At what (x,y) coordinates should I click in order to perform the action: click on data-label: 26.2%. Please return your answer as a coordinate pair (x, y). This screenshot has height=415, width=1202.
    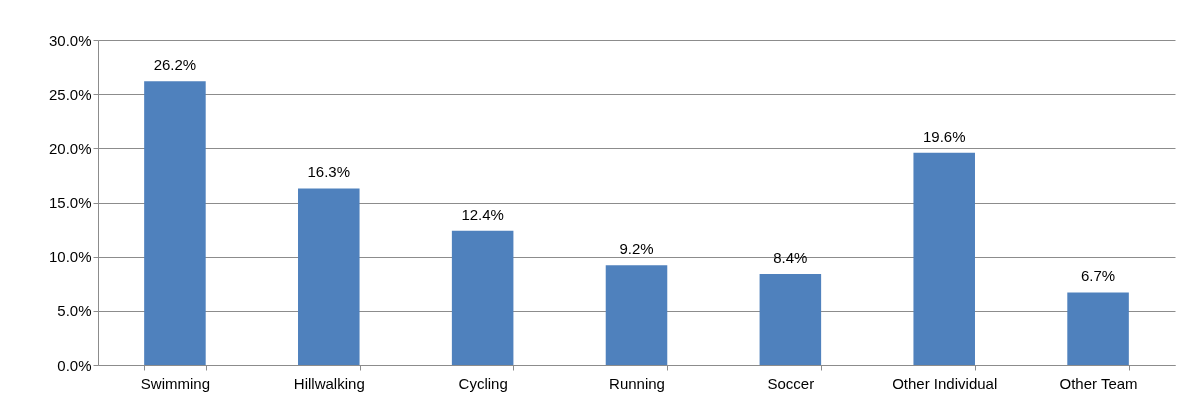
    Looking at the image, I should click on (175, 65).